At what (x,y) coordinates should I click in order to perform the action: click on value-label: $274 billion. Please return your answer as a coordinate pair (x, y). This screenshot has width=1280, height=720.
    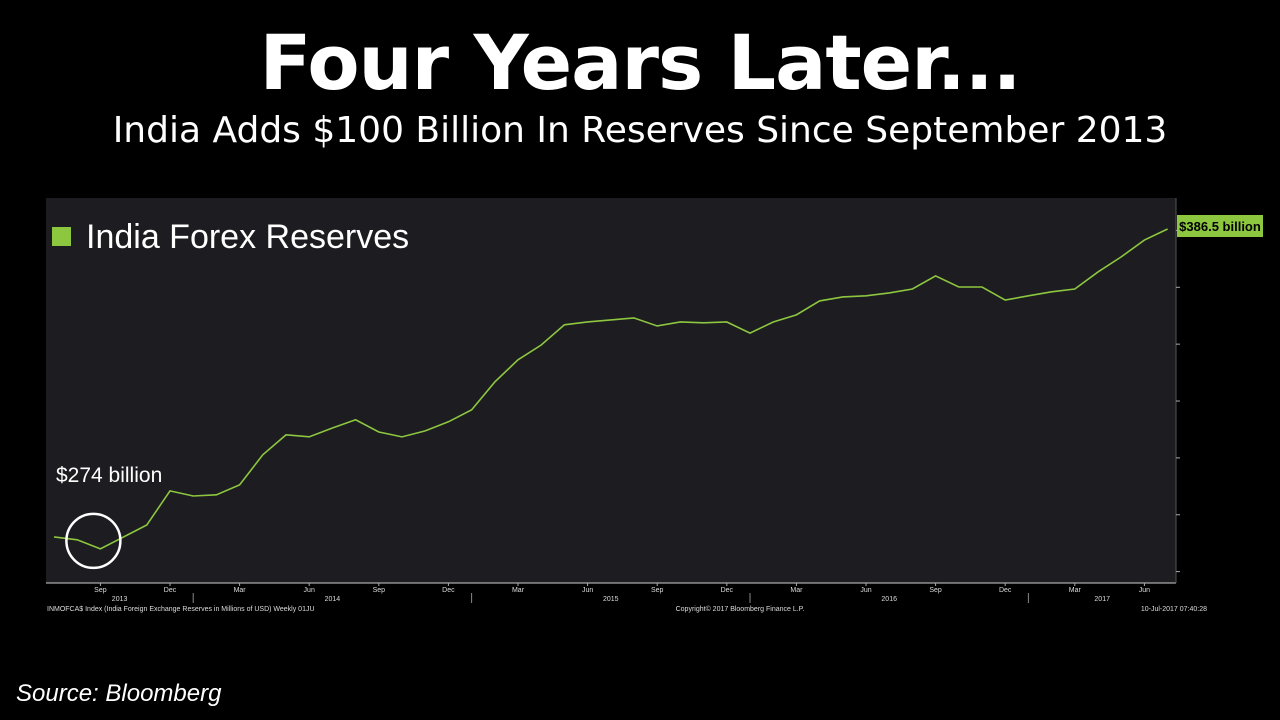
    Looking at the image, I should click on (109, 475).